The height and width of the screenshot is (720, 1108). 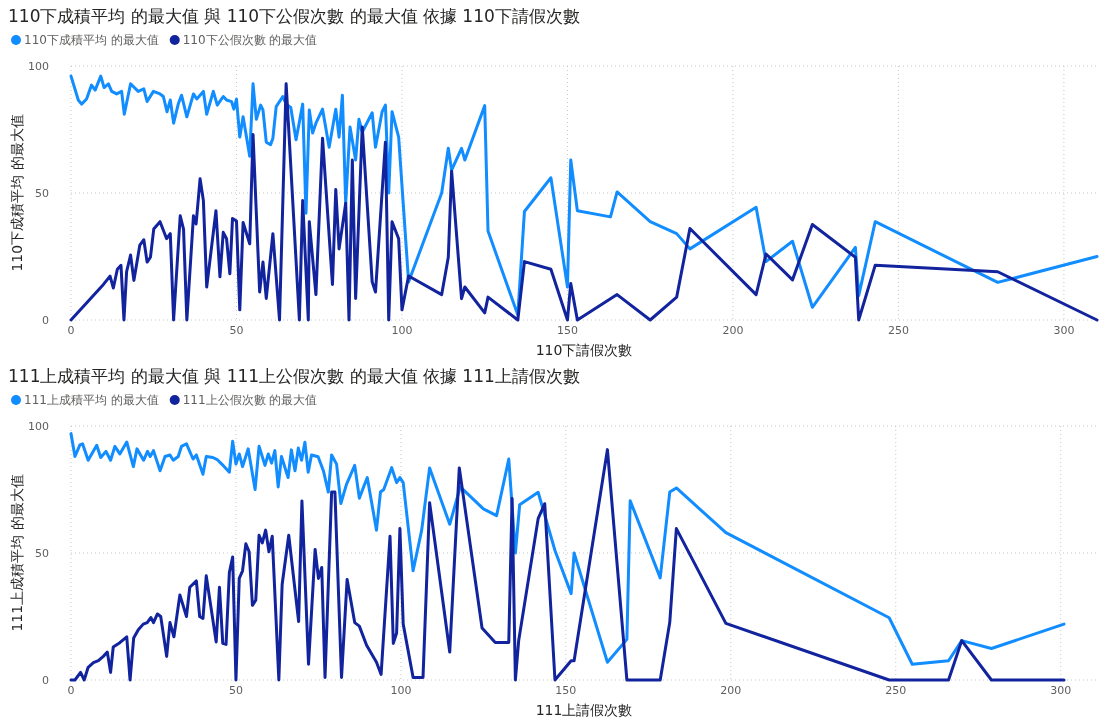 What do you see at coordinates (294, 376) in the screenshot?
I see `chart-title: 111上成積平均 的最大值 與 111上公假次數 的最大值 依據 111上請假次數` at bounding box center [294, 376].